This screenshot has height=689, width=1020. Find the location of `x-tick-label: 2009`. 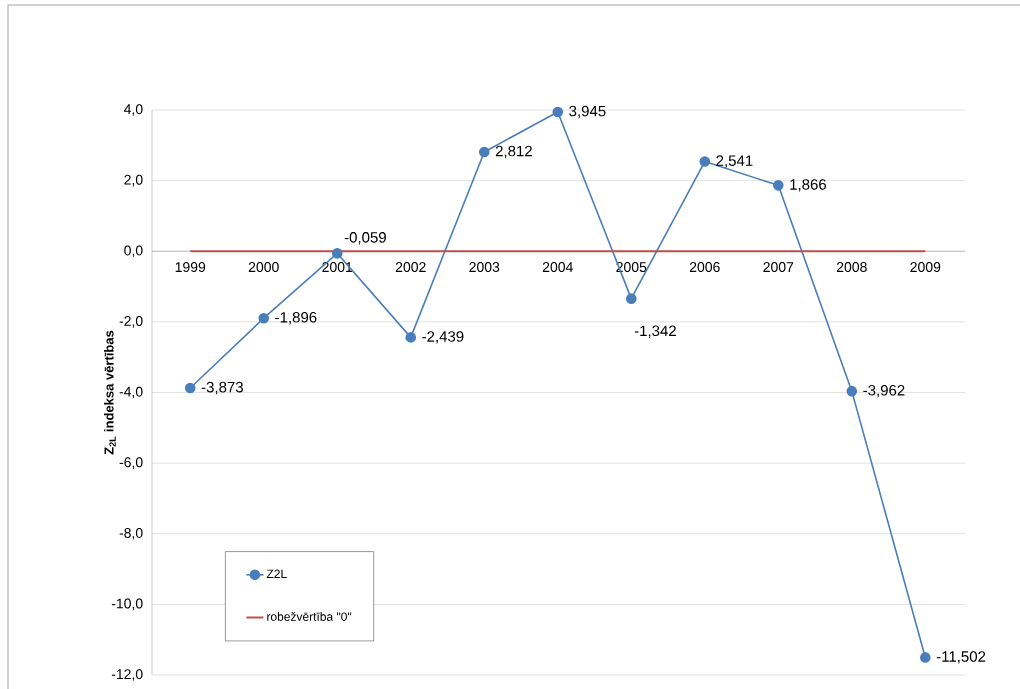

x-tick-label: 2009 is located at coordinates (925, 267).